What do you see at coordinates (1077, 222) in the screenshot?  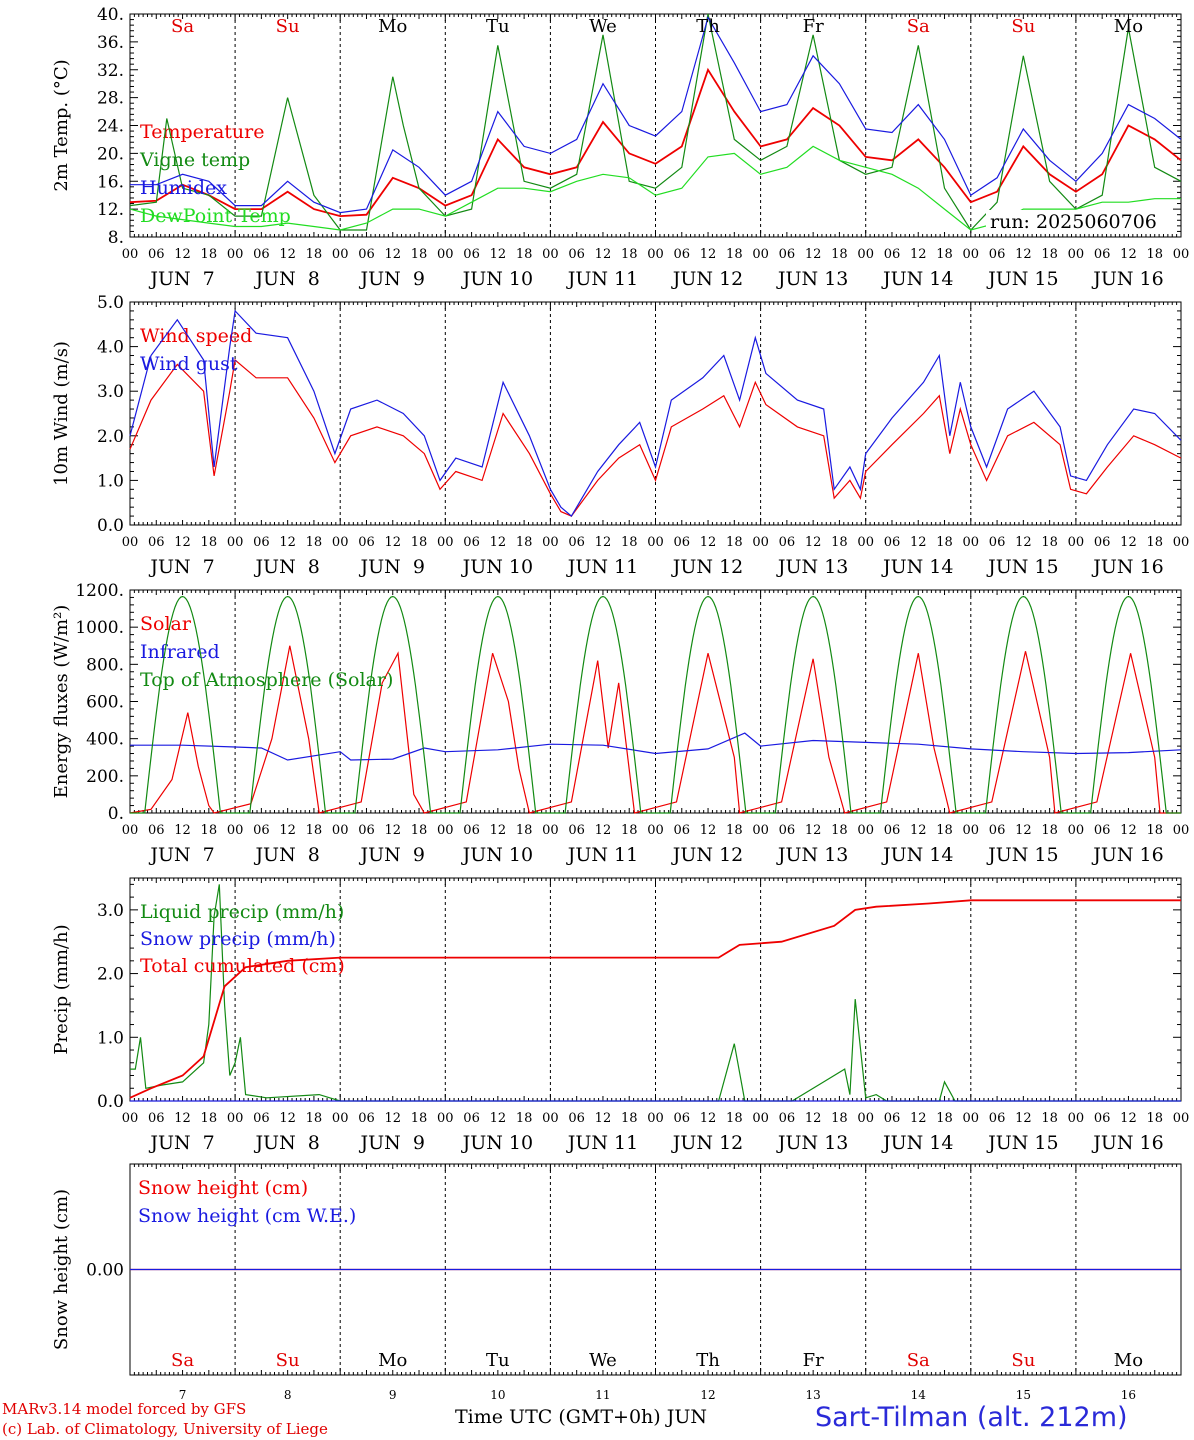 I see `annotation-background` at bounding box center [1077, 222].